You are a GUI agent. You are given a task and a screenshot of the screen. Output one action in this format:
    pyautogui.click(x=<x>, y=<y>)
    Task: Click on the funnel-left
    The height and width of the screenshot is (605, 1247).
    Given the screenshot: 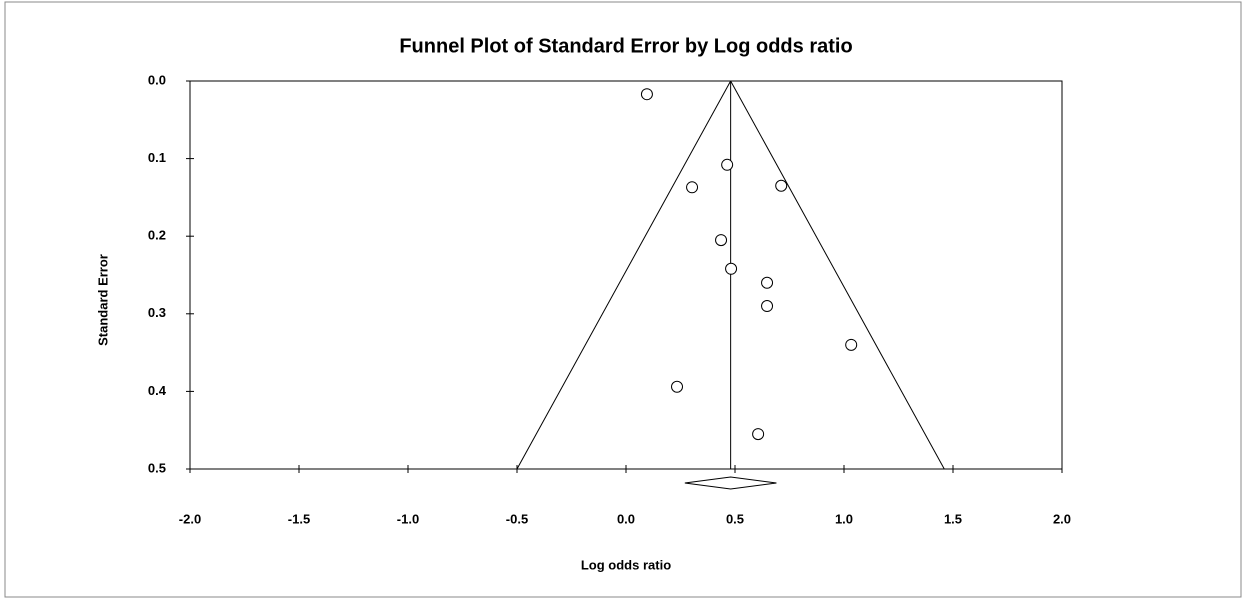 What is the action you would take?
    pyautogui.click(x=624, y=275)
    